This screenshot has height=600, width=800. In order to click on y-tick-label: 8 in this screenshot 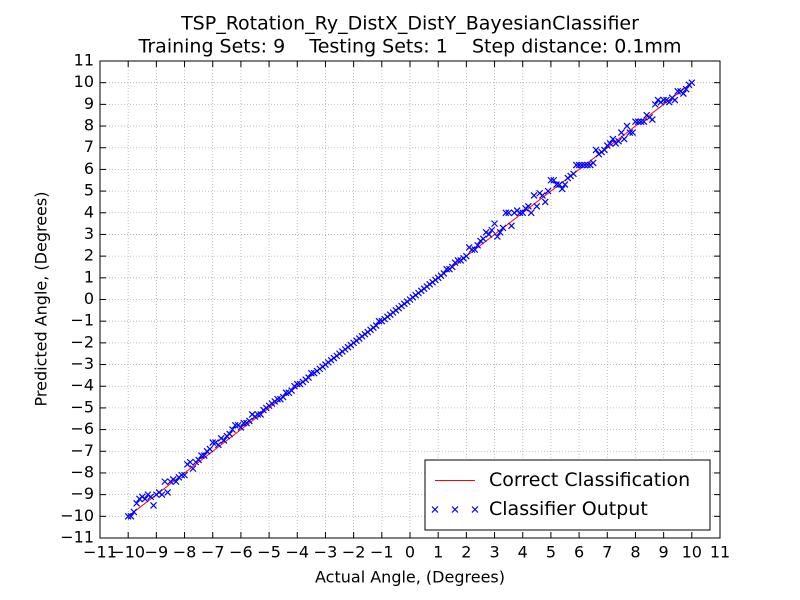, I will do `click(89, 125)`.